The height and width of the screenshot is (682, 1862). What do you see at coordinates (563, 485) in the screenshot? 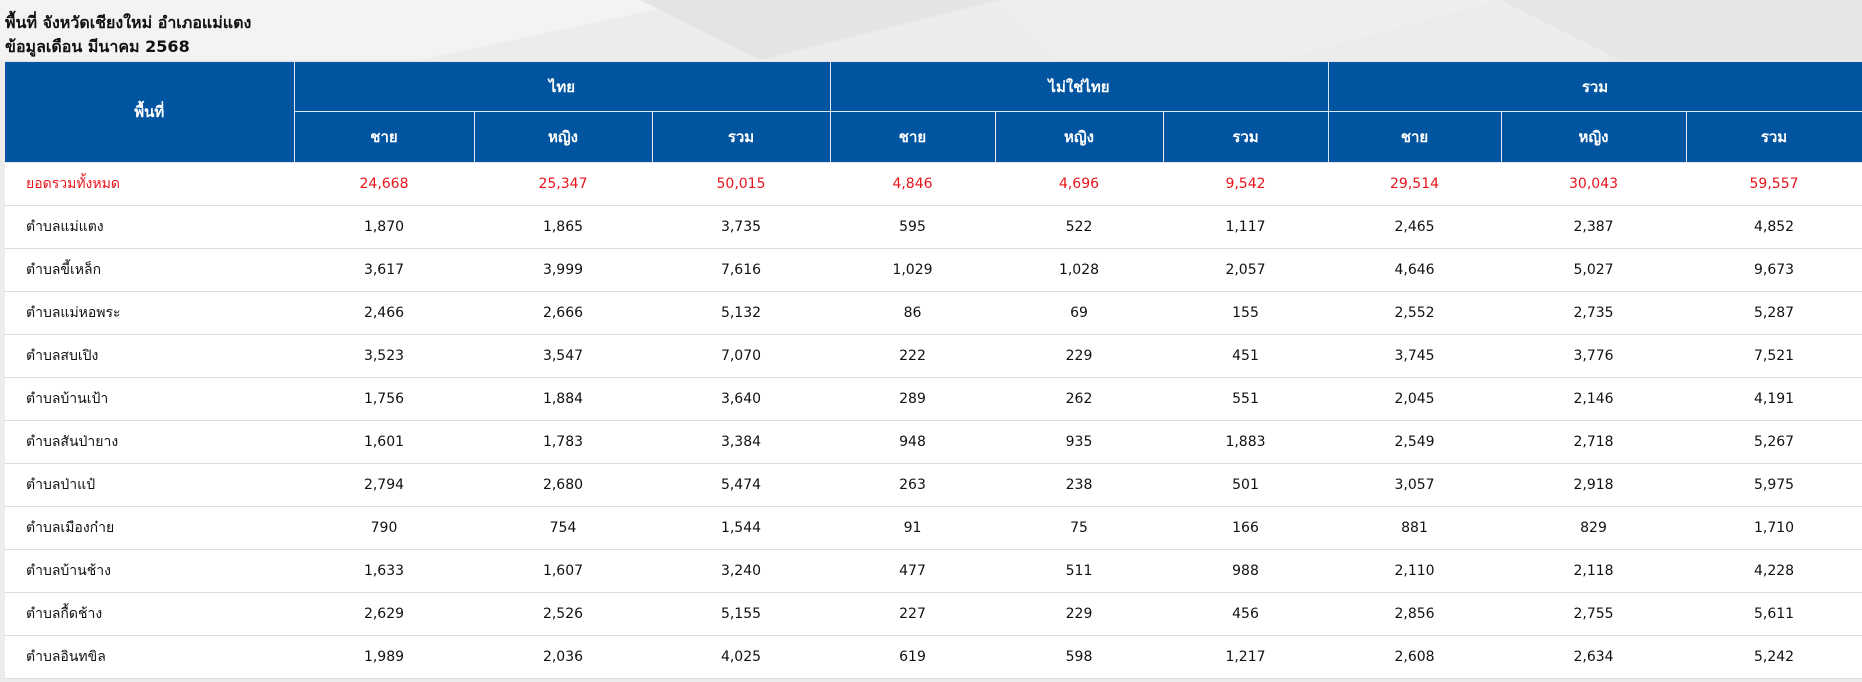
I see `cell-thai-female: 2,680` at bounding box center [563, 485].